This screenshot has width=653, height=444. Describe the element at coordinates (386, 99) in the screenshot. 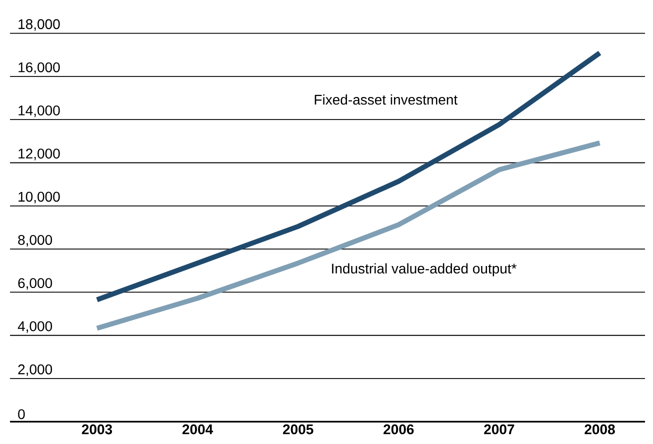

I see `text: Fixed-asset investment` at that location.